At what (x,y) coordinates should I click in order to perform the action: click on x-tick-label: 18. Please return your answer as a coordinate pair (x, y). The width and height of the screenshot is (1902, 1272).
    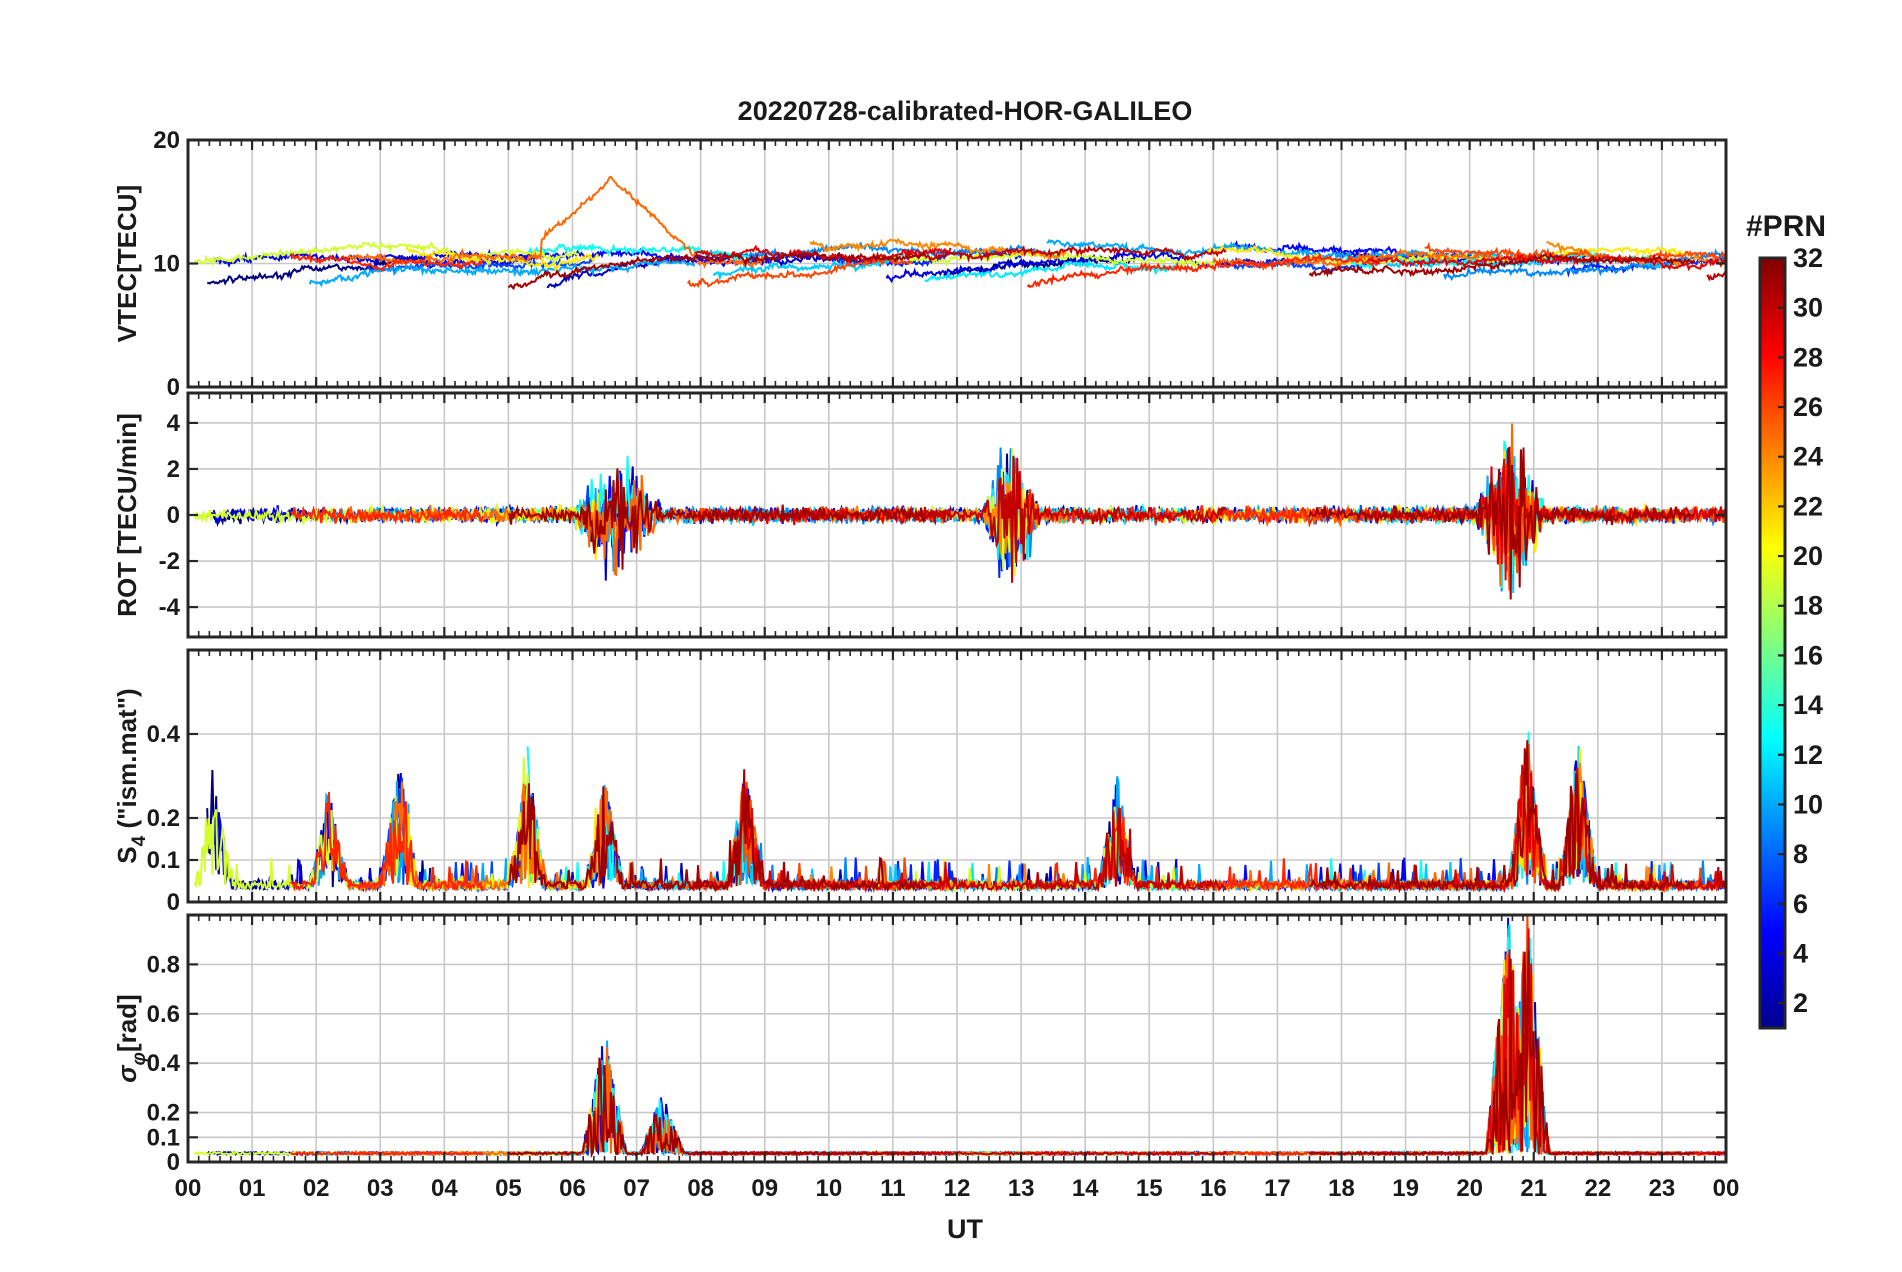
    Looking at the image, I should click on (1341, 1188).